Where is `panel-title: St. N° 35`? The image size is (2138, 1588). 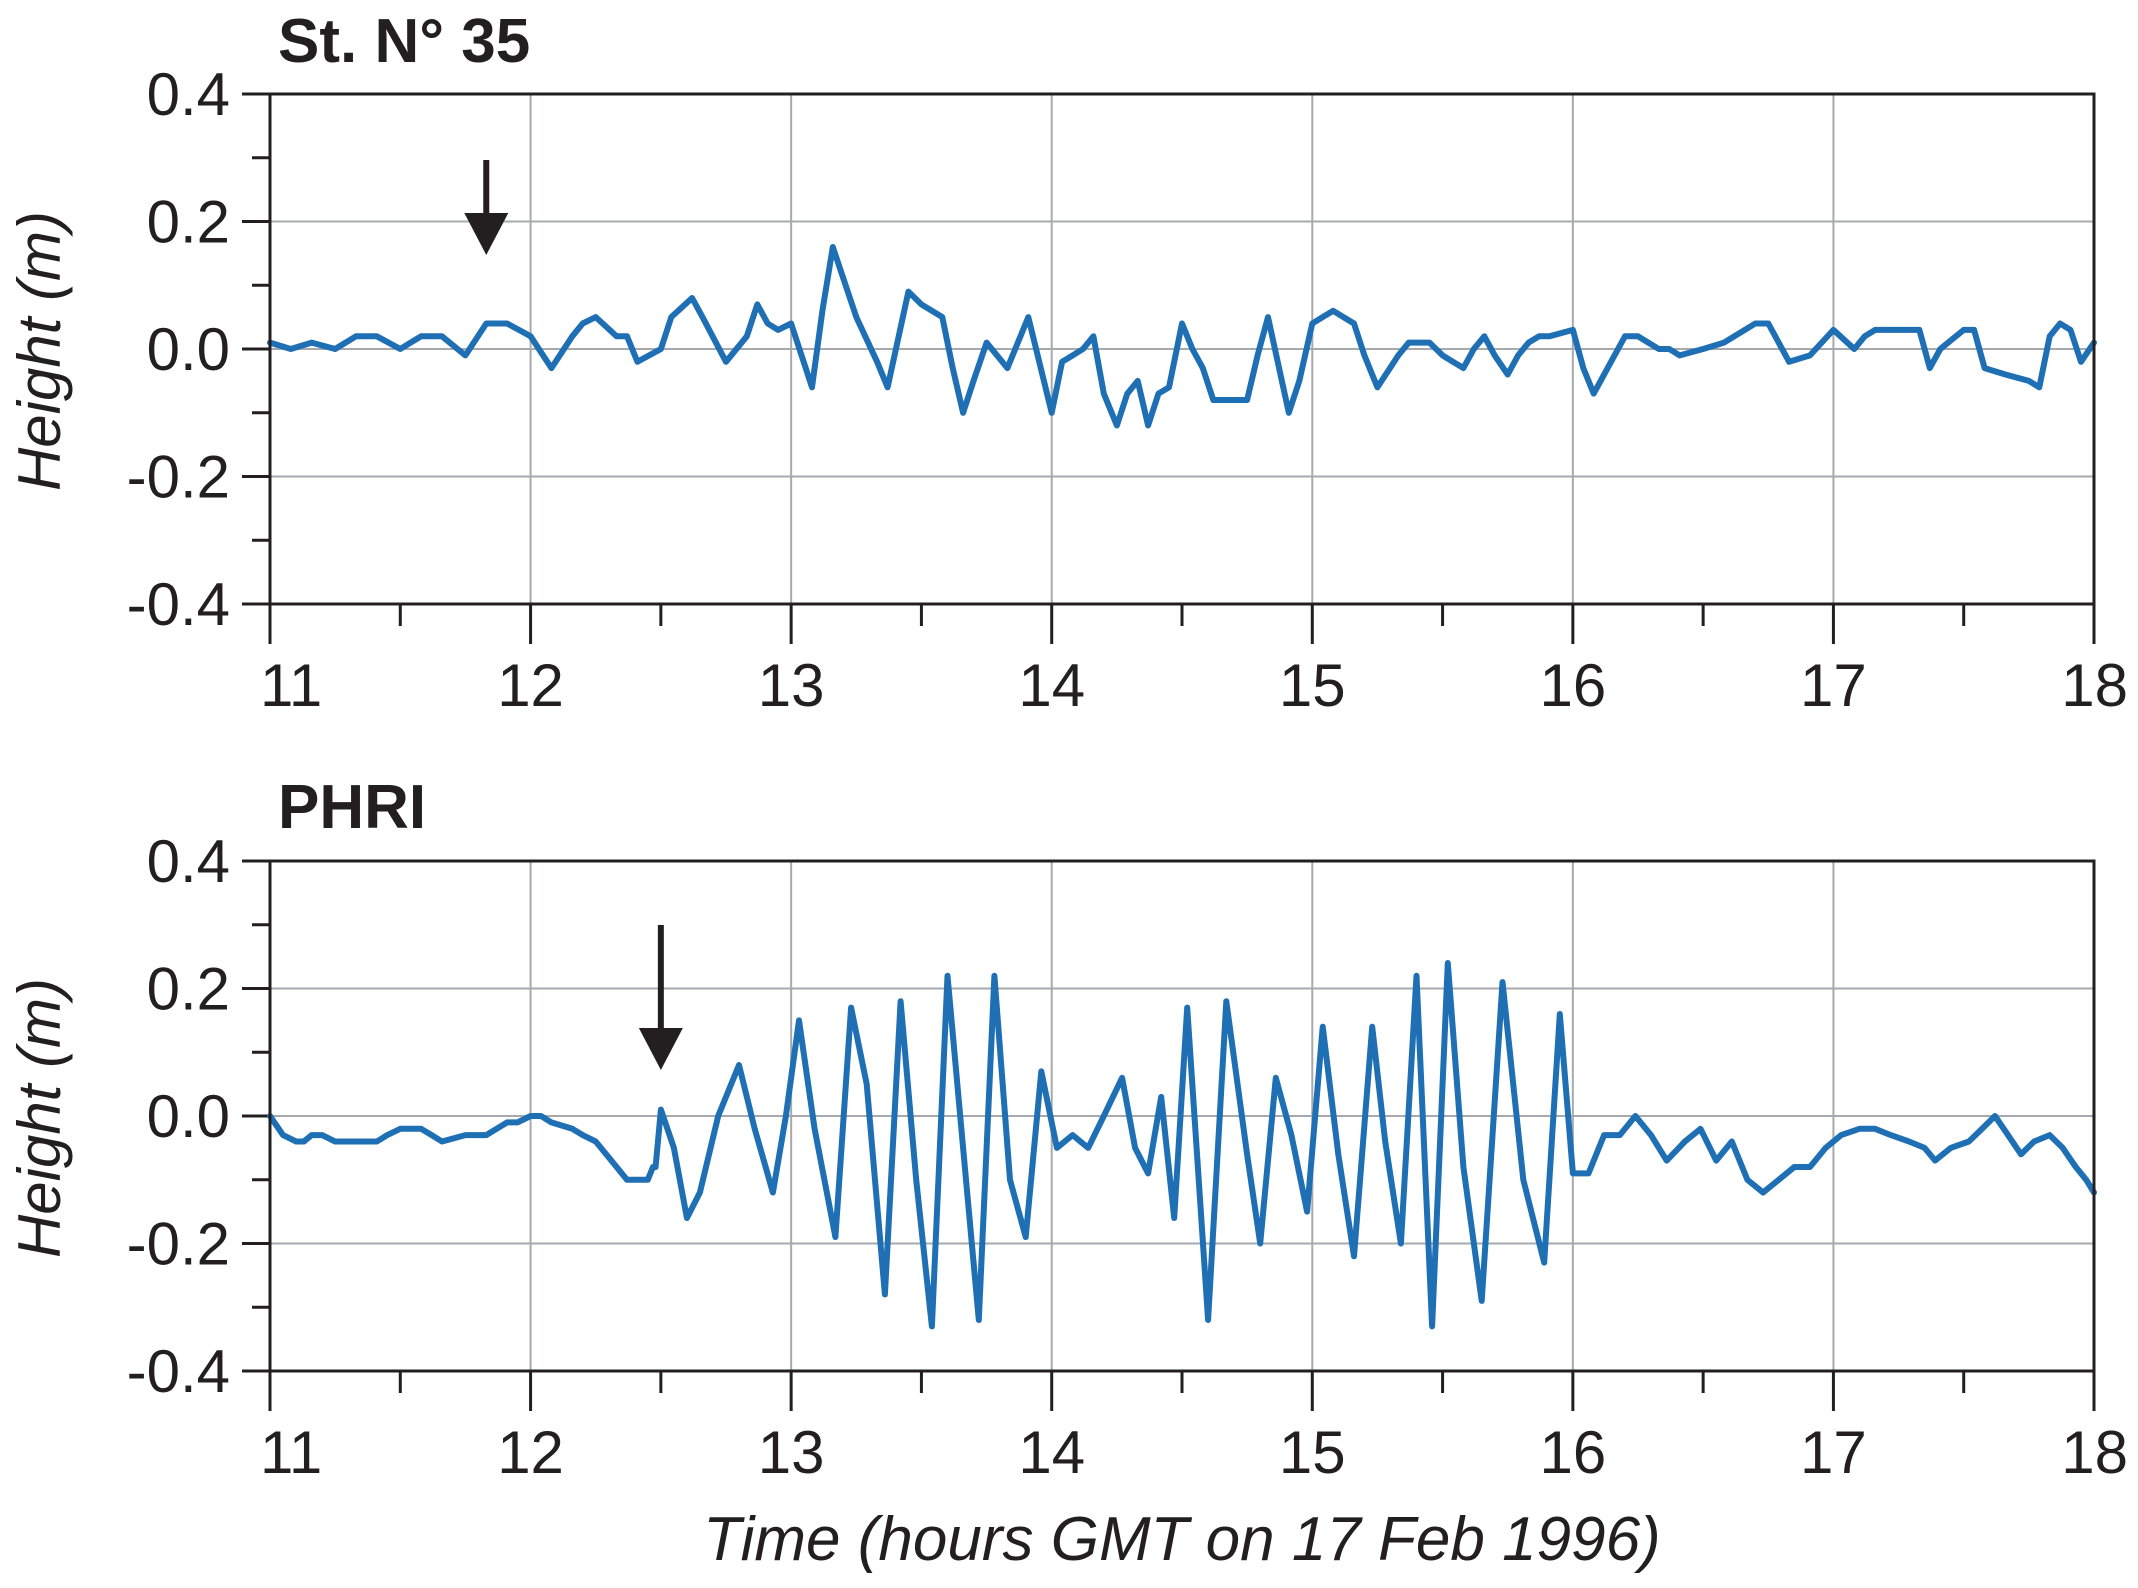 panel-title: St. N° 35 is located at coordinates (404, 41).